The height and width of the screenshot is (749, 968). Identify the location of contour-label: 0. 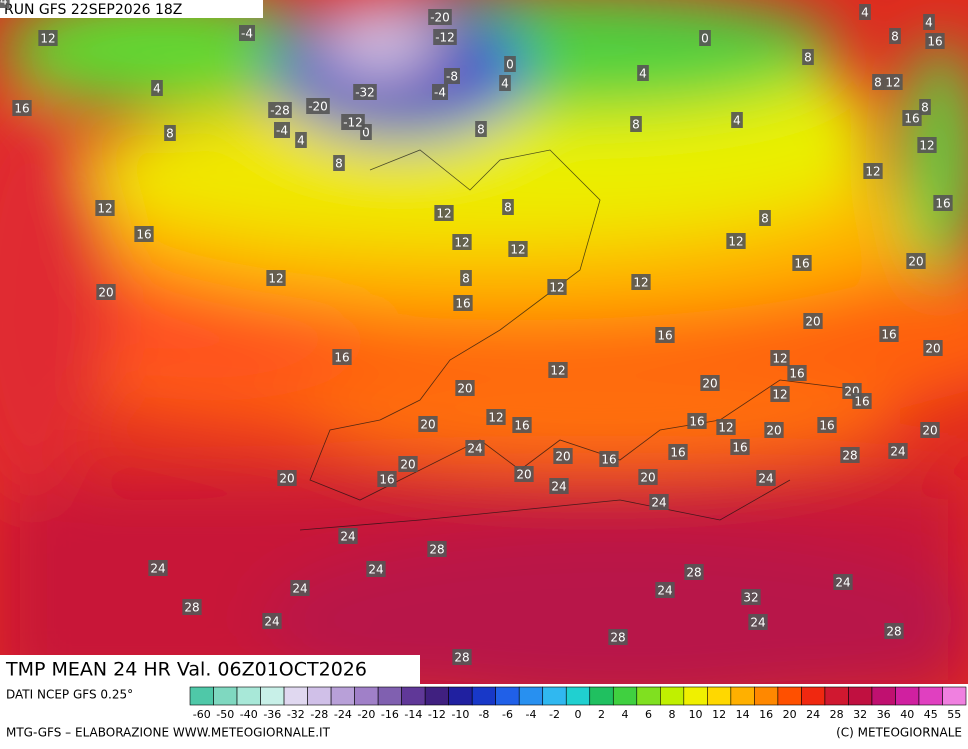
(510, 65).